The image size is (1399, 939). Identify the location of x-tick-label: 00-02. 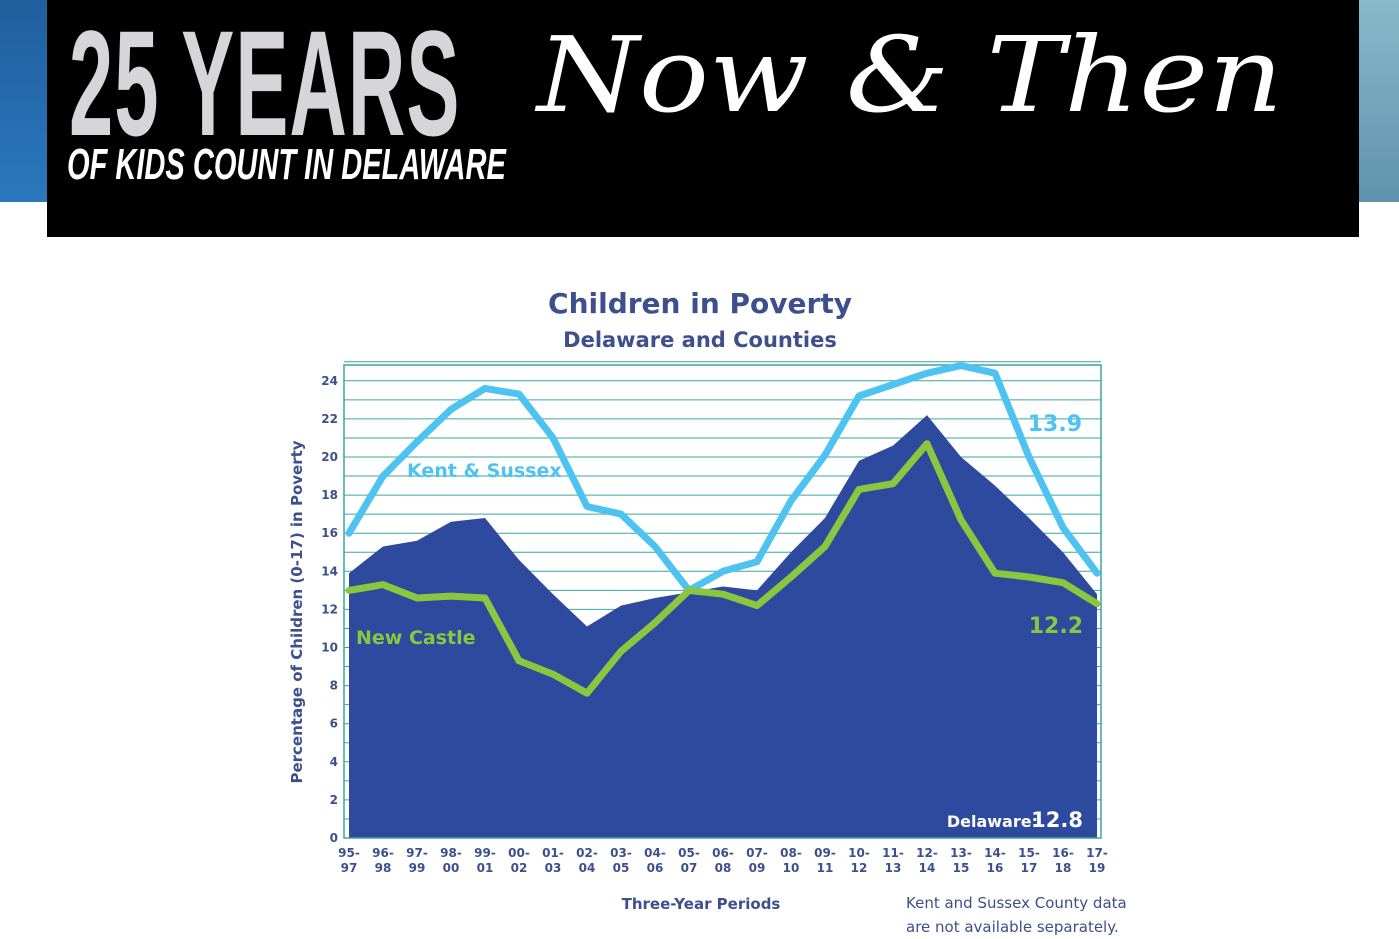
(519, 860).